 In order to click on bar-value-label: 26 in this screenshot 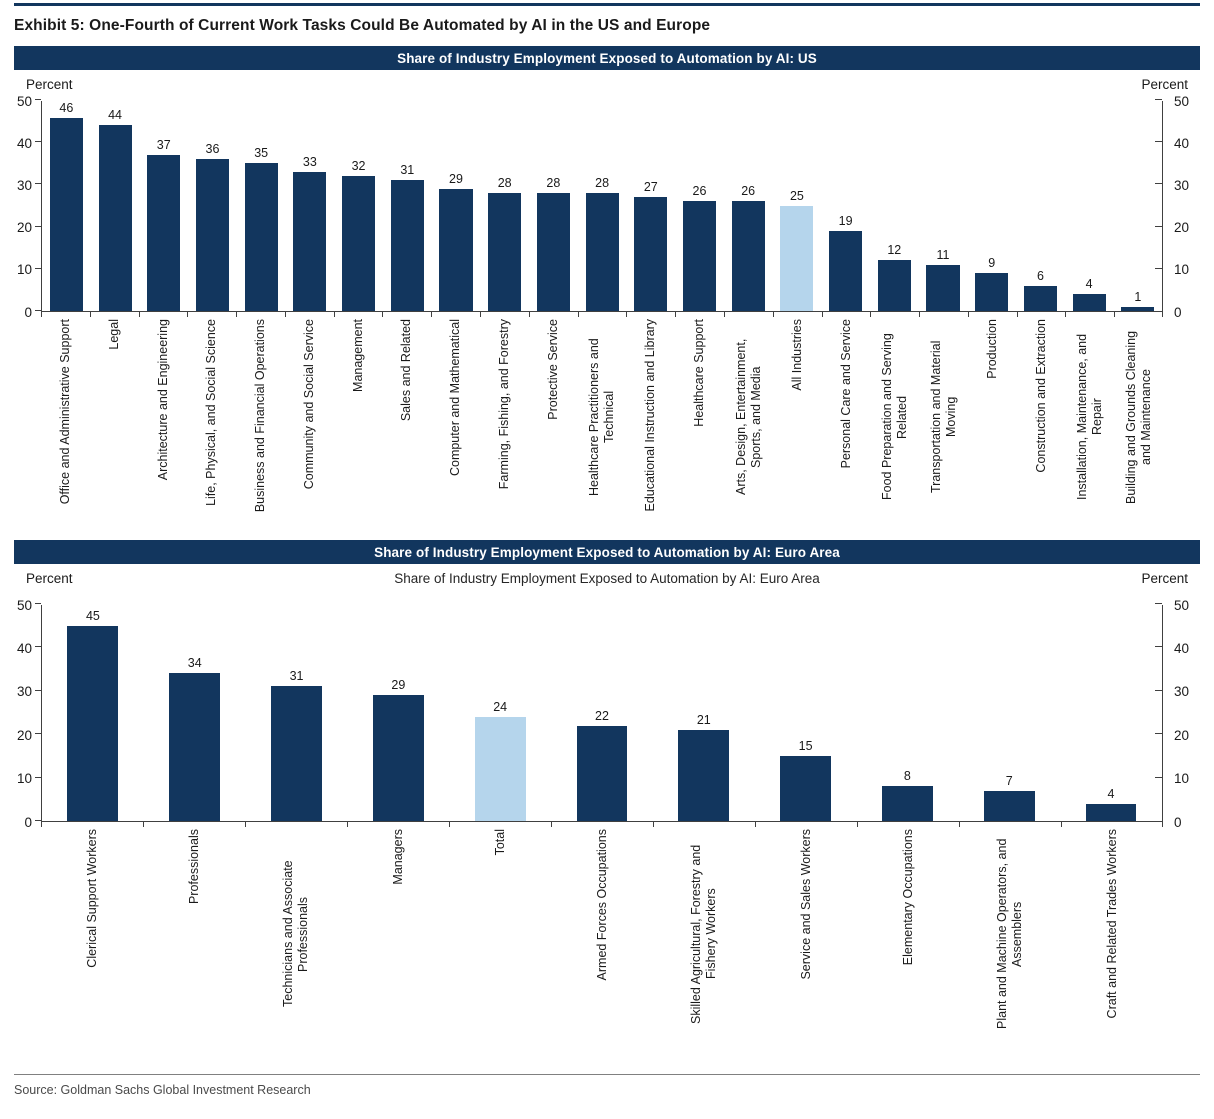, I will do `click(699, 191)`.